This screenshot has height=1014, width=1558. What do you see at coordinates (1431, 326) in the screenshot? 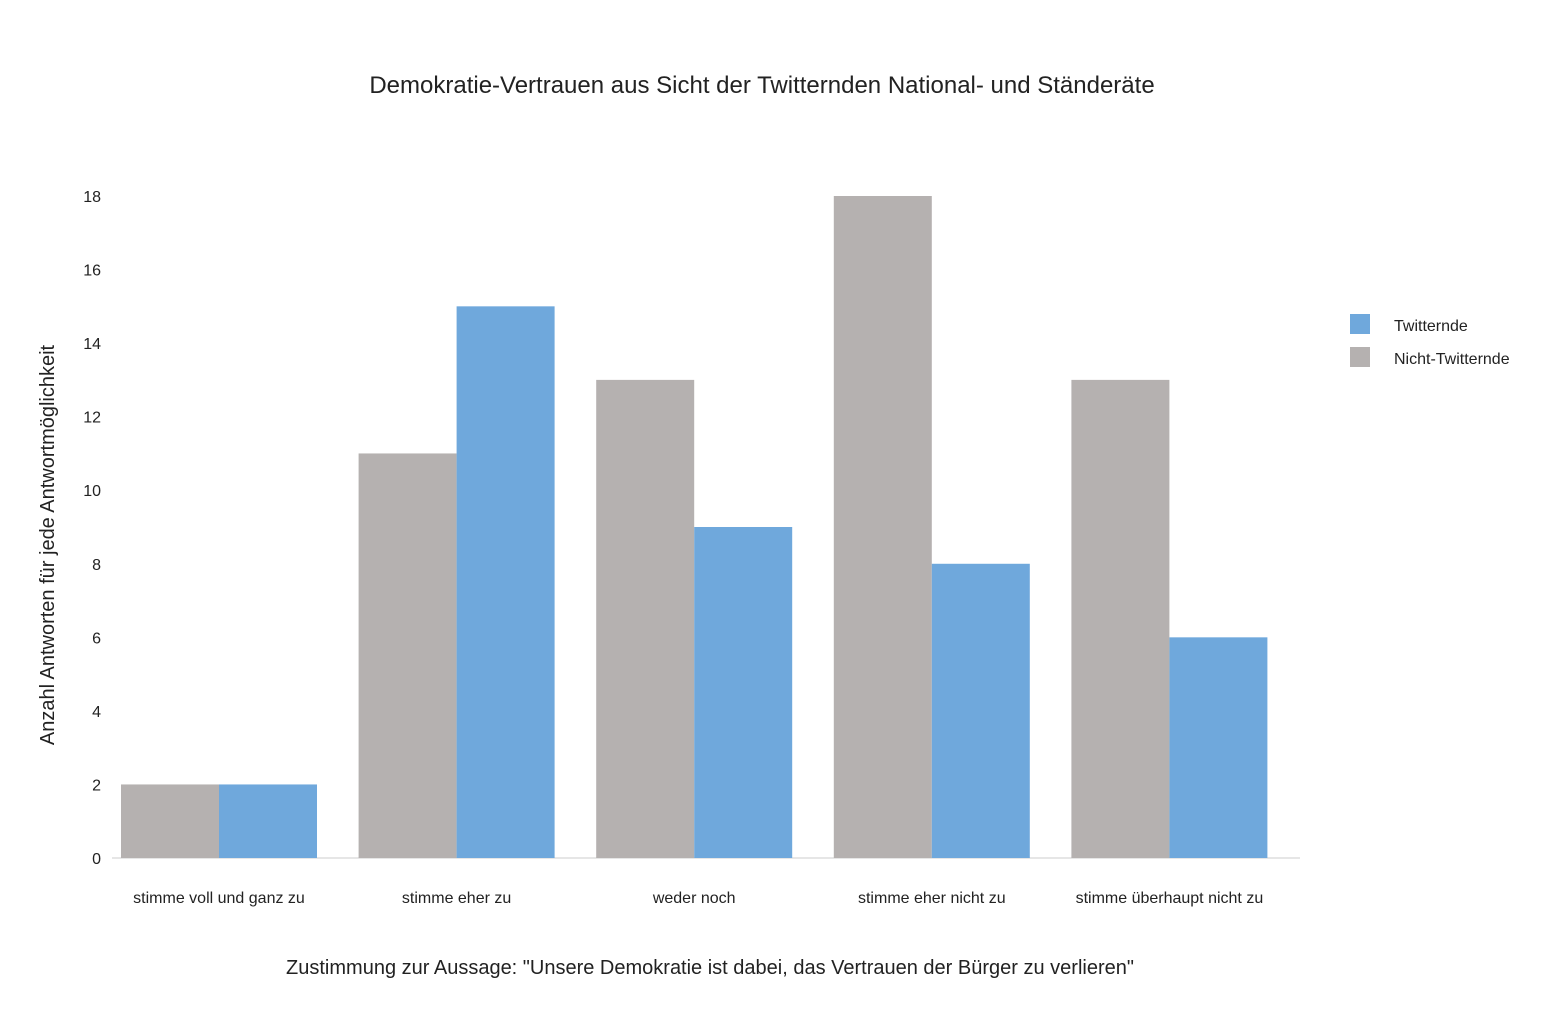
I see `legend-label-twitternde: Twitternde` at bounding box center [1431, 326].